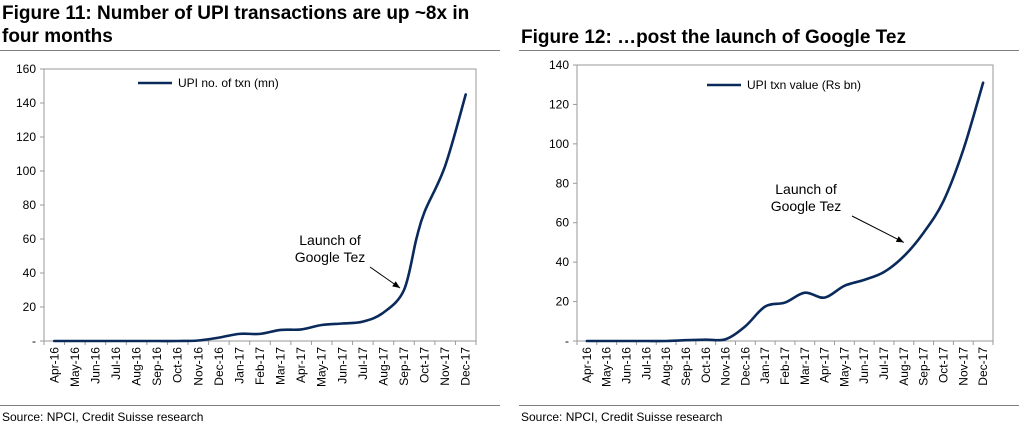 The width and height of the screenshot is (1024, 432). Describe the element at coordinates (26, 69) in the screenshot. I see `y-tick-label: 160` at that location.